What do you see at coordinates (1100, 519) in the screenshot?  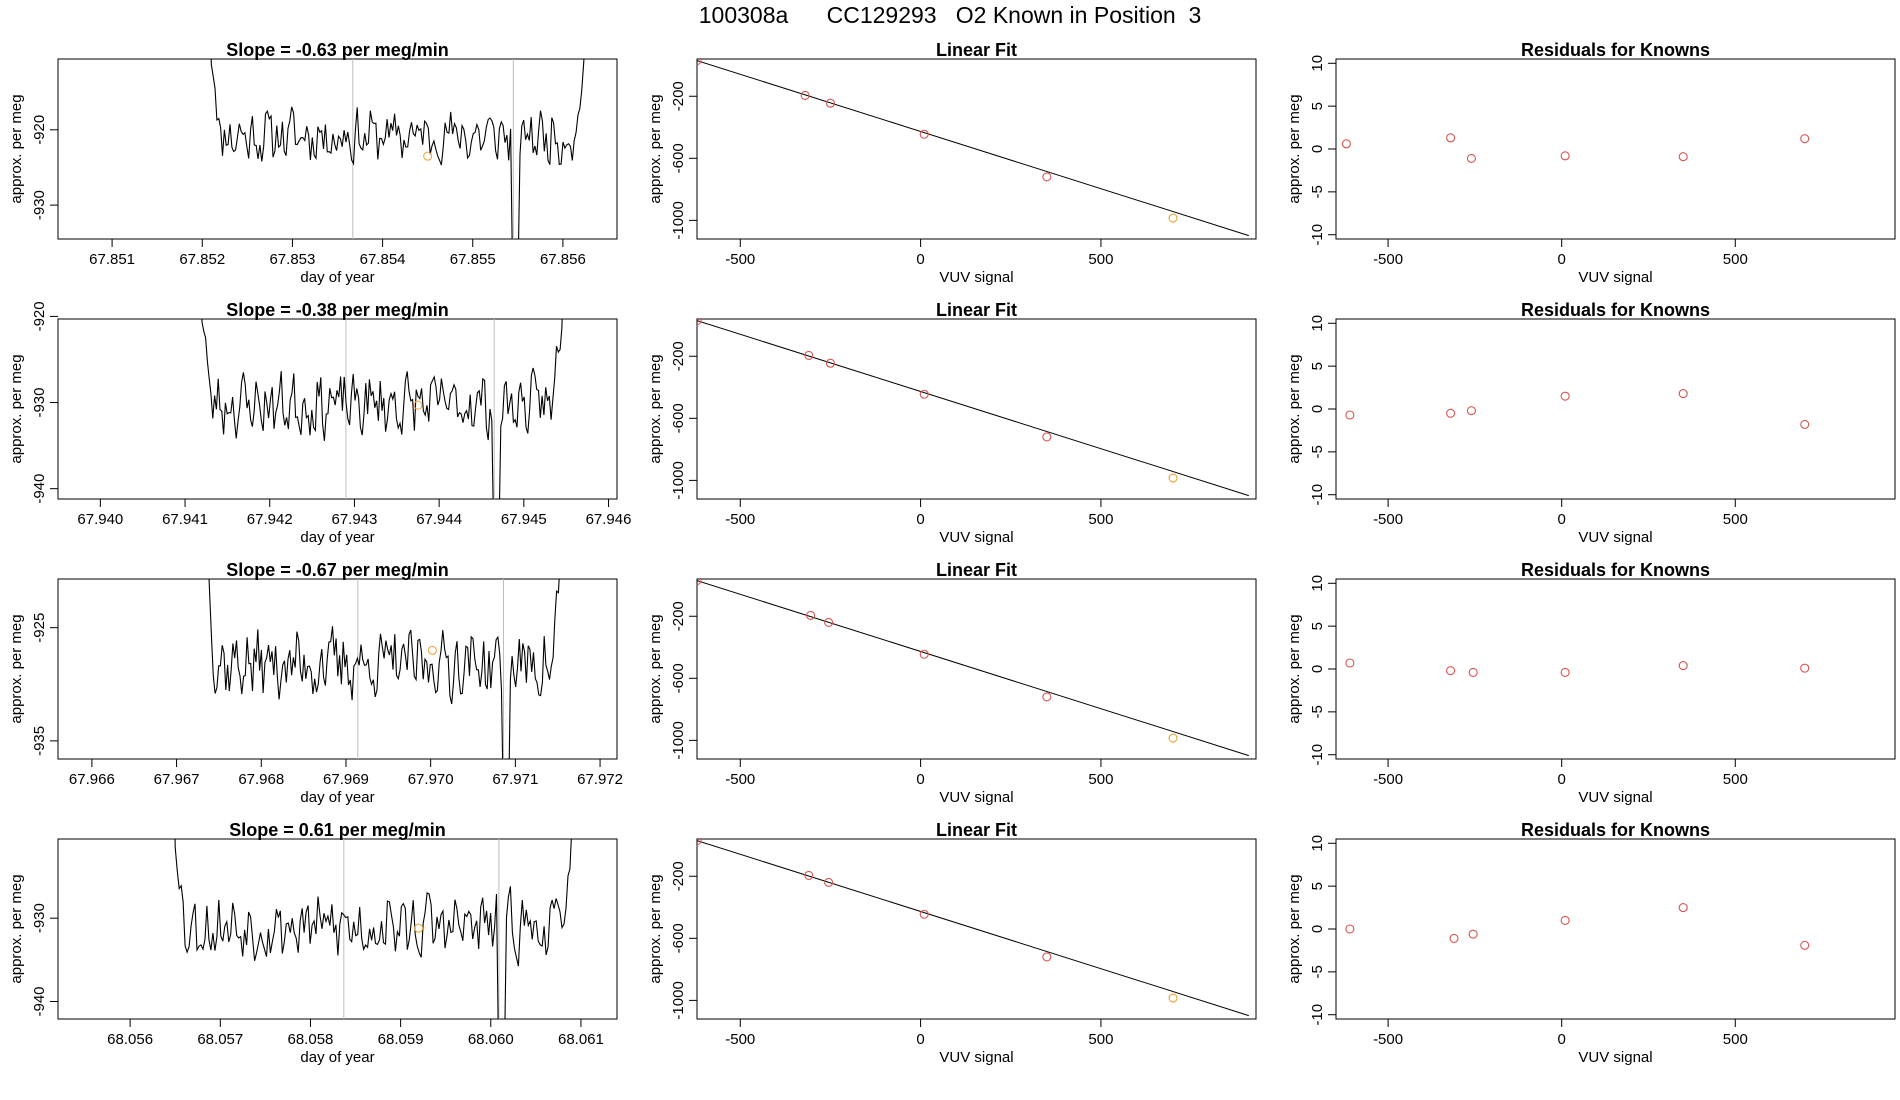 I see `x-tick-label: 500` at bounding box center [1100, 519].